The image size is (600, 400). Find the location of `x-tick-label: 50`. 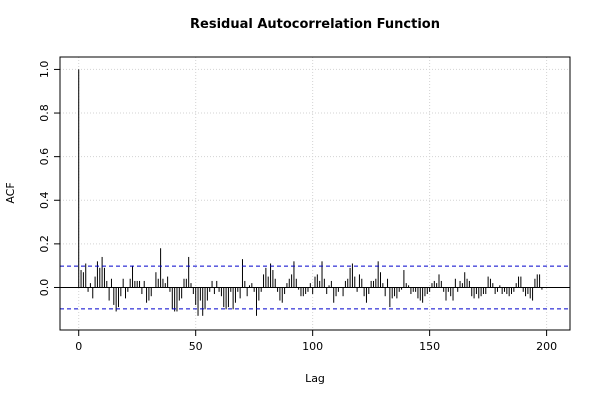

x-tick-label: 50 is located at coordinates (196, 346).